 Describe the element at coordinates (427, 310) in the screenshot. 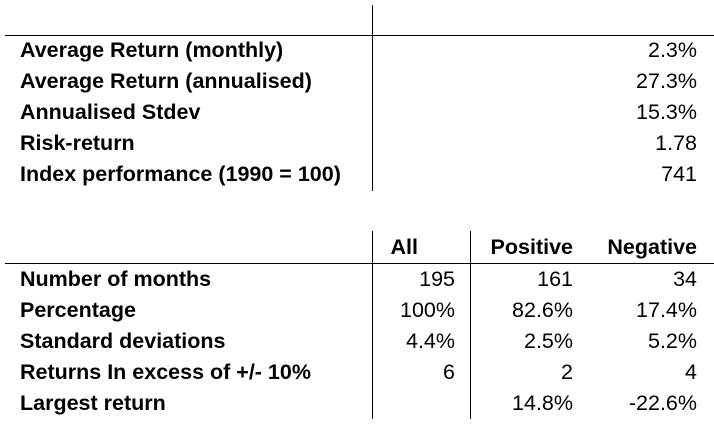

I see `cell-all: 100%` at that location.